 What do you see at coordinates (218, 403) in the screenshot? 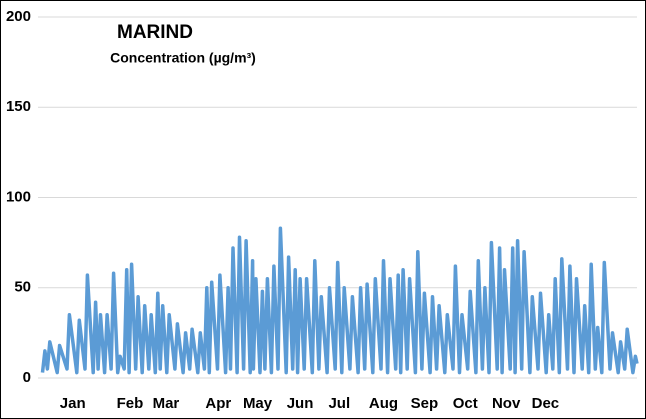
I see `x-tick-label: Apr` at bounding box center [218, 403].